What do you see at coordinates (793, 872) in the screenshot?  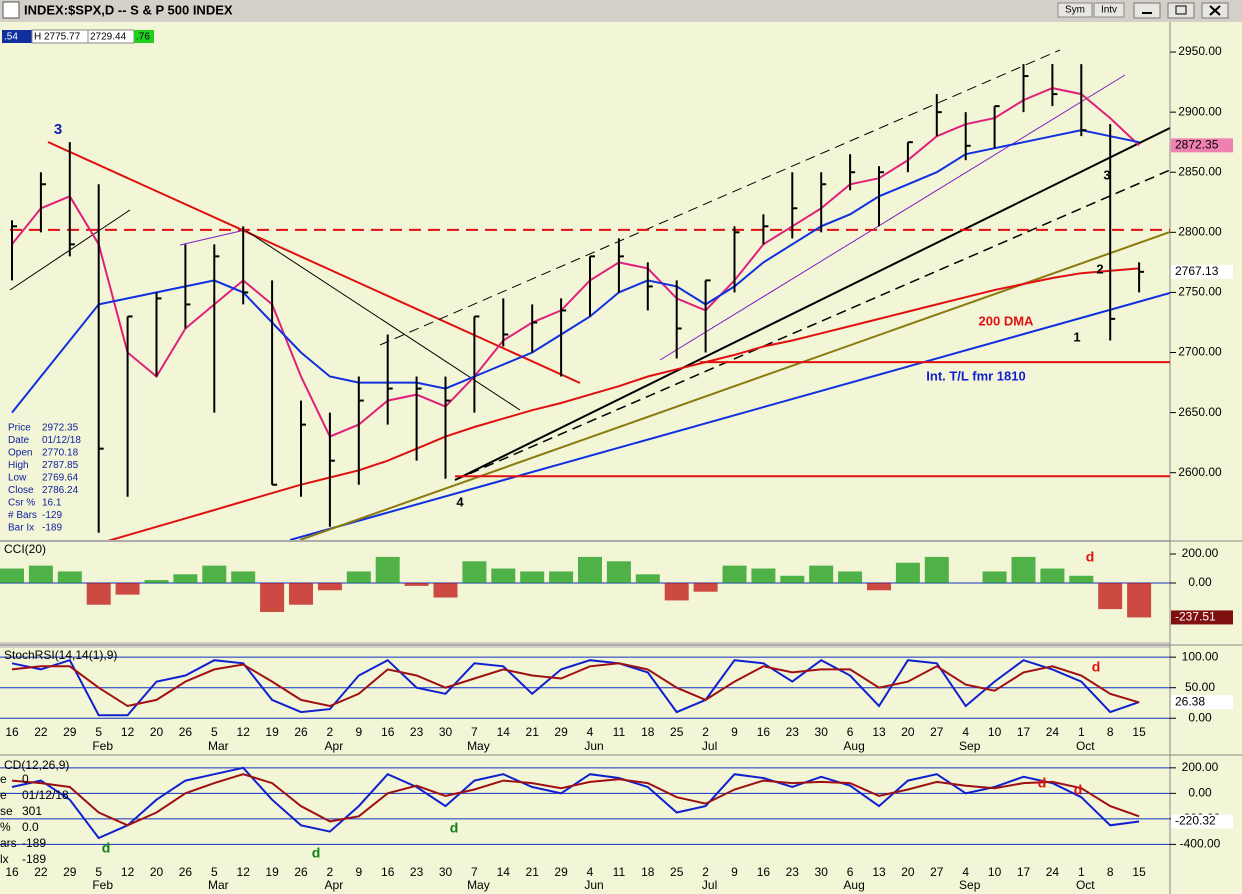 I see `x-tick-label: 23` at bounding box center [793, 872].